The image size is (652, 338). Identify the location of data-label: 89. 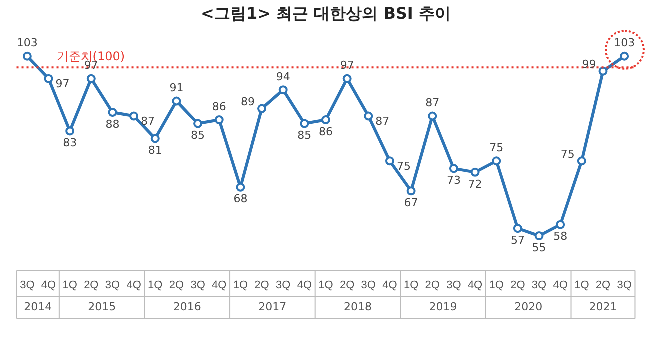
(248, 102).